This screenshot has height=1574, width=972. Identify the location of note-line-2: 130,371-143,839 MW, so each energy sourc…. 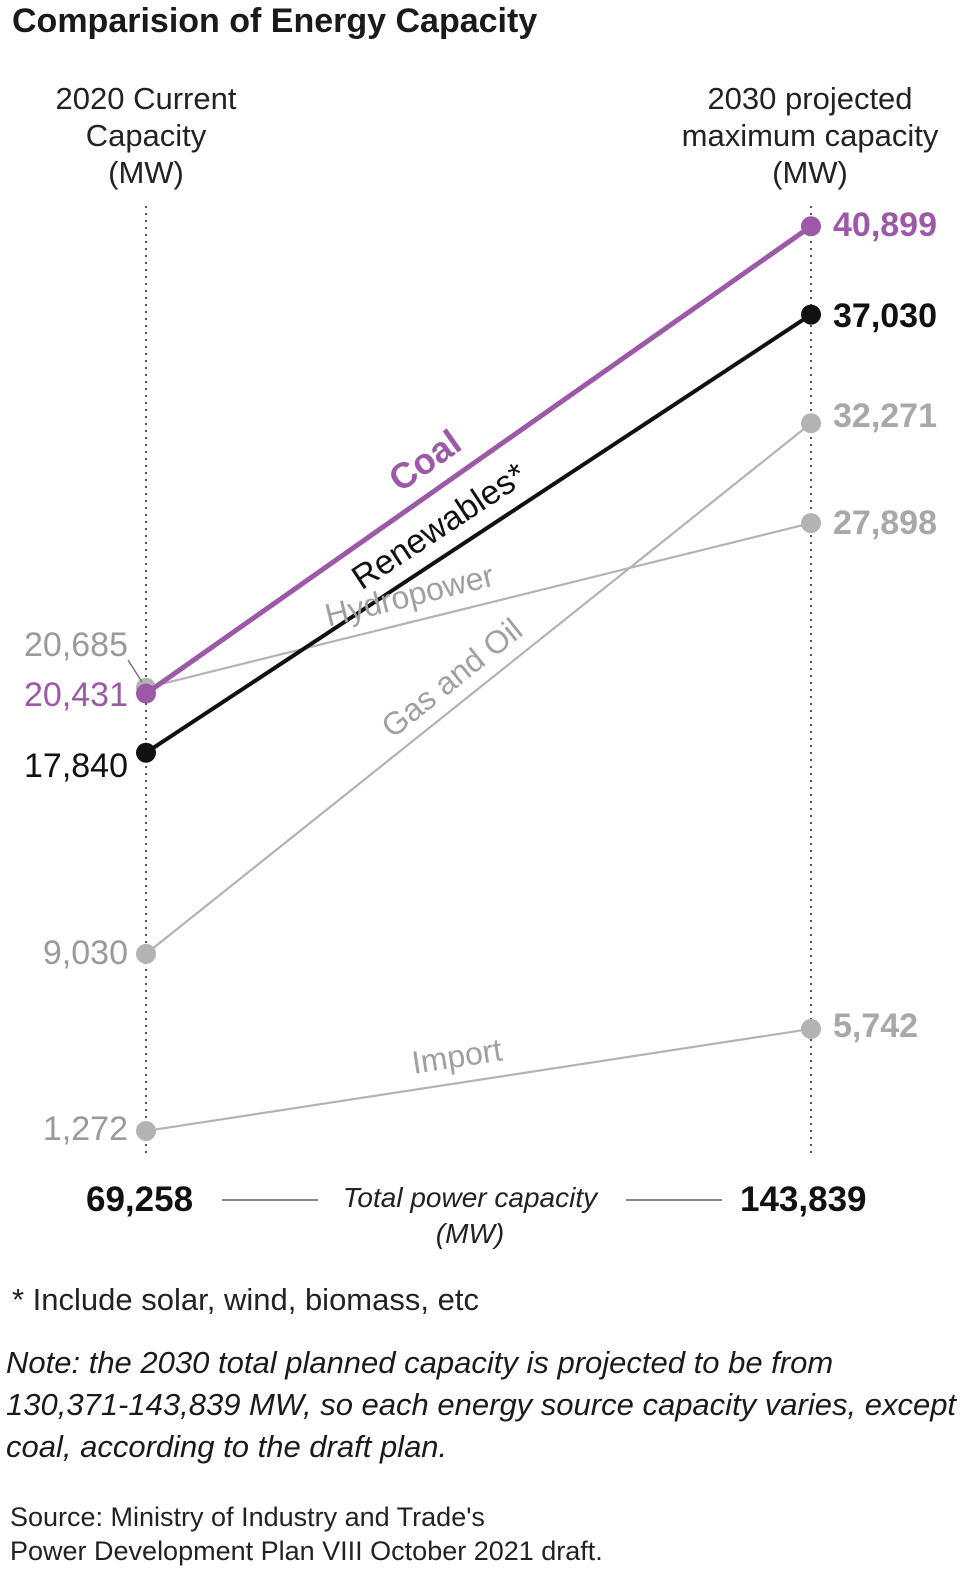
(481, 1404).